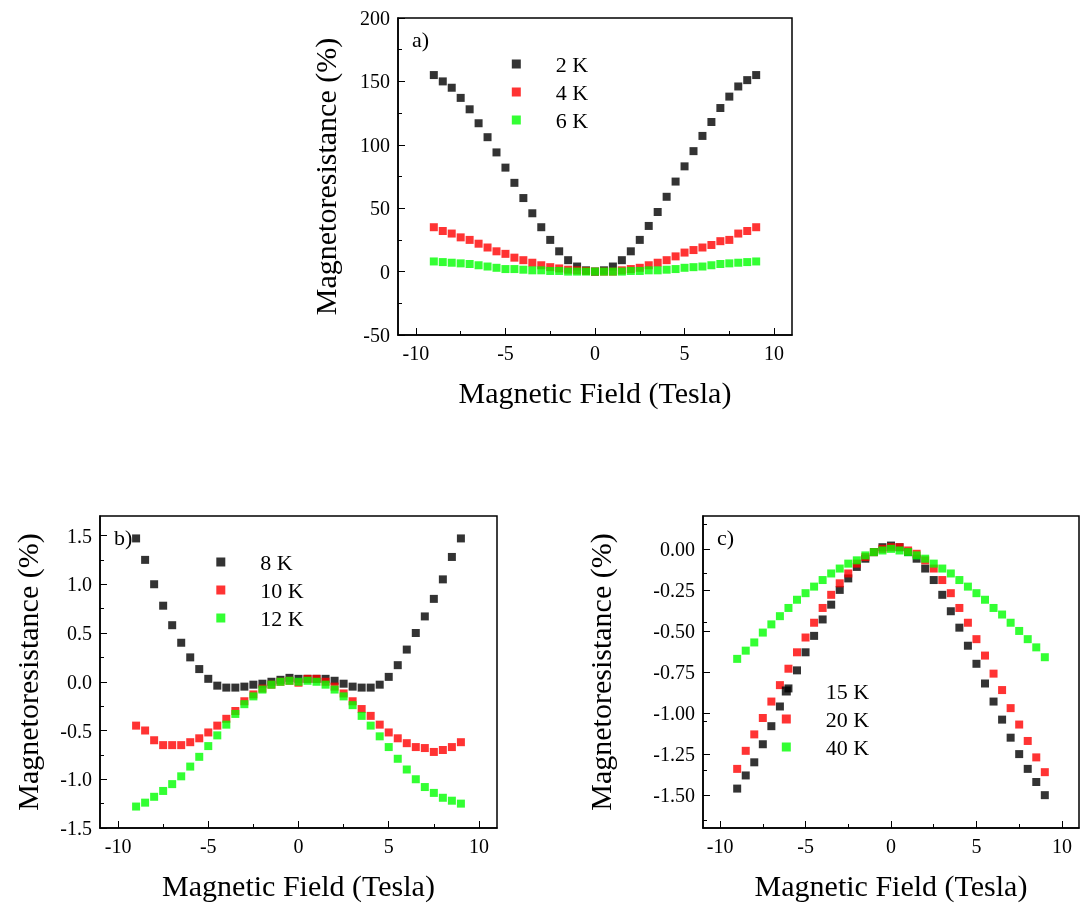 This screenshot has height=905, width=1091. I want to click on y-tick-label: 0, so click(385, 271).